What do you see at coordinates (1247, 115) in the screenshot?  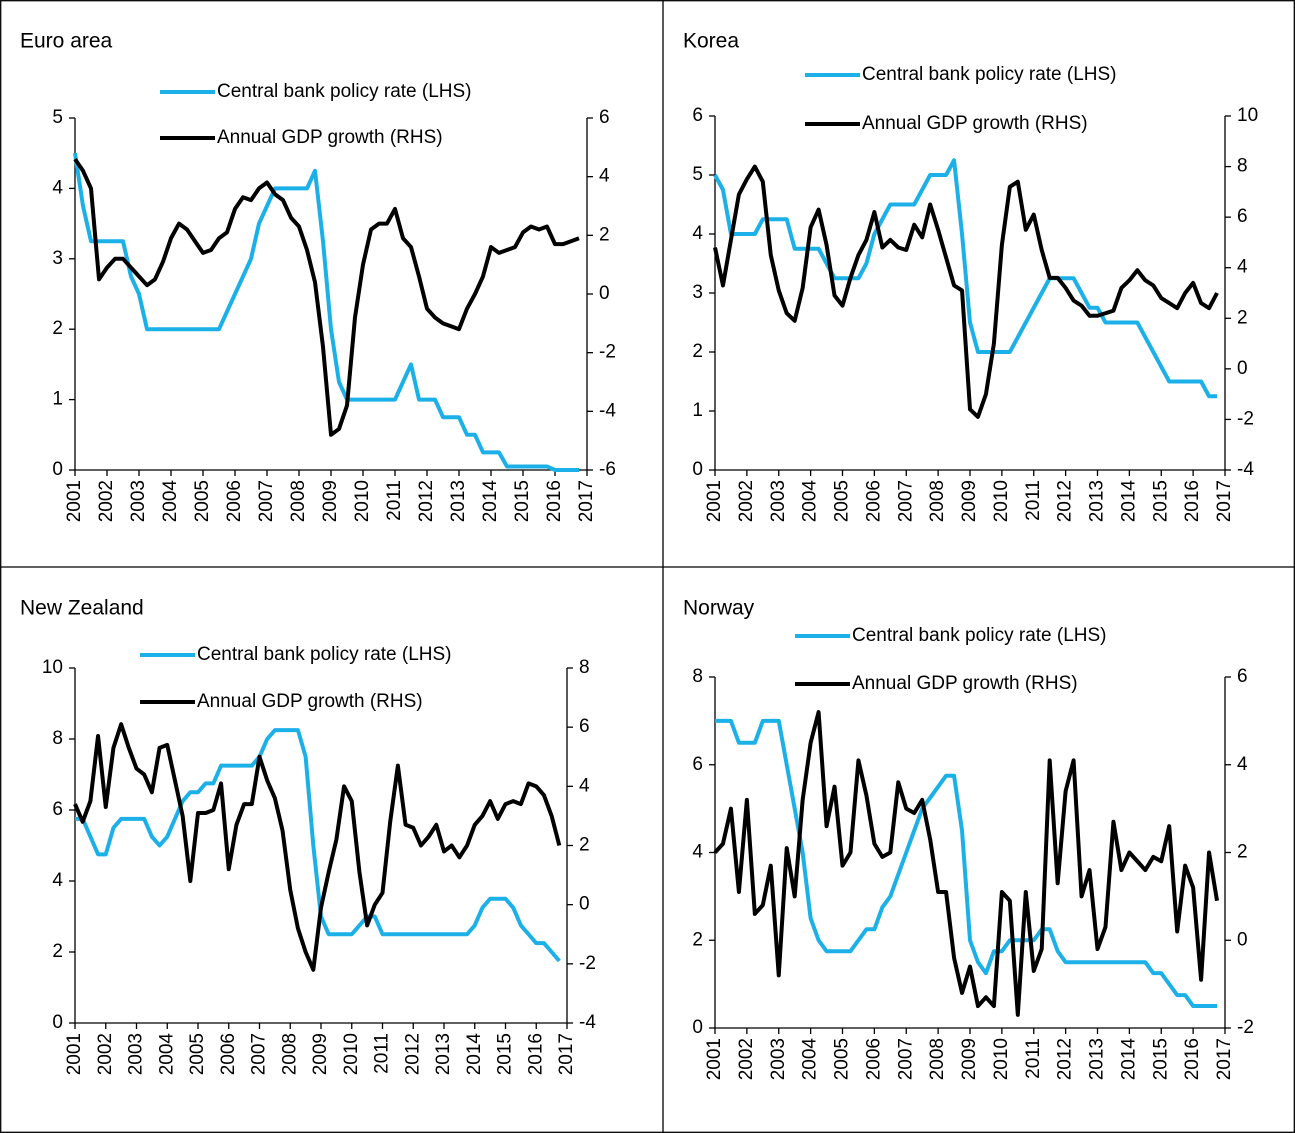 I see `y2-tick-label: 10` at bounding box center [1247, 115].